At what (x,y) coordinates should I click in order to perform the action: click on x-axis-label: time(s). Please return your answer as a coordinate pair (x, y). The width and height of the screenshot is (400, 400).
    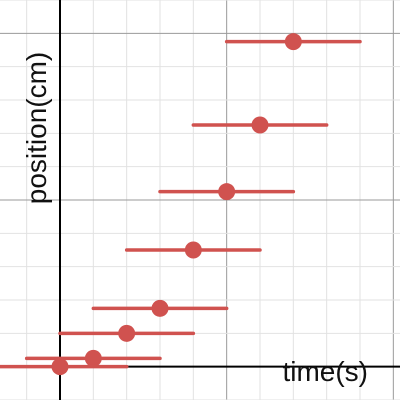
    Looking at the image, I should click on (325, 371).